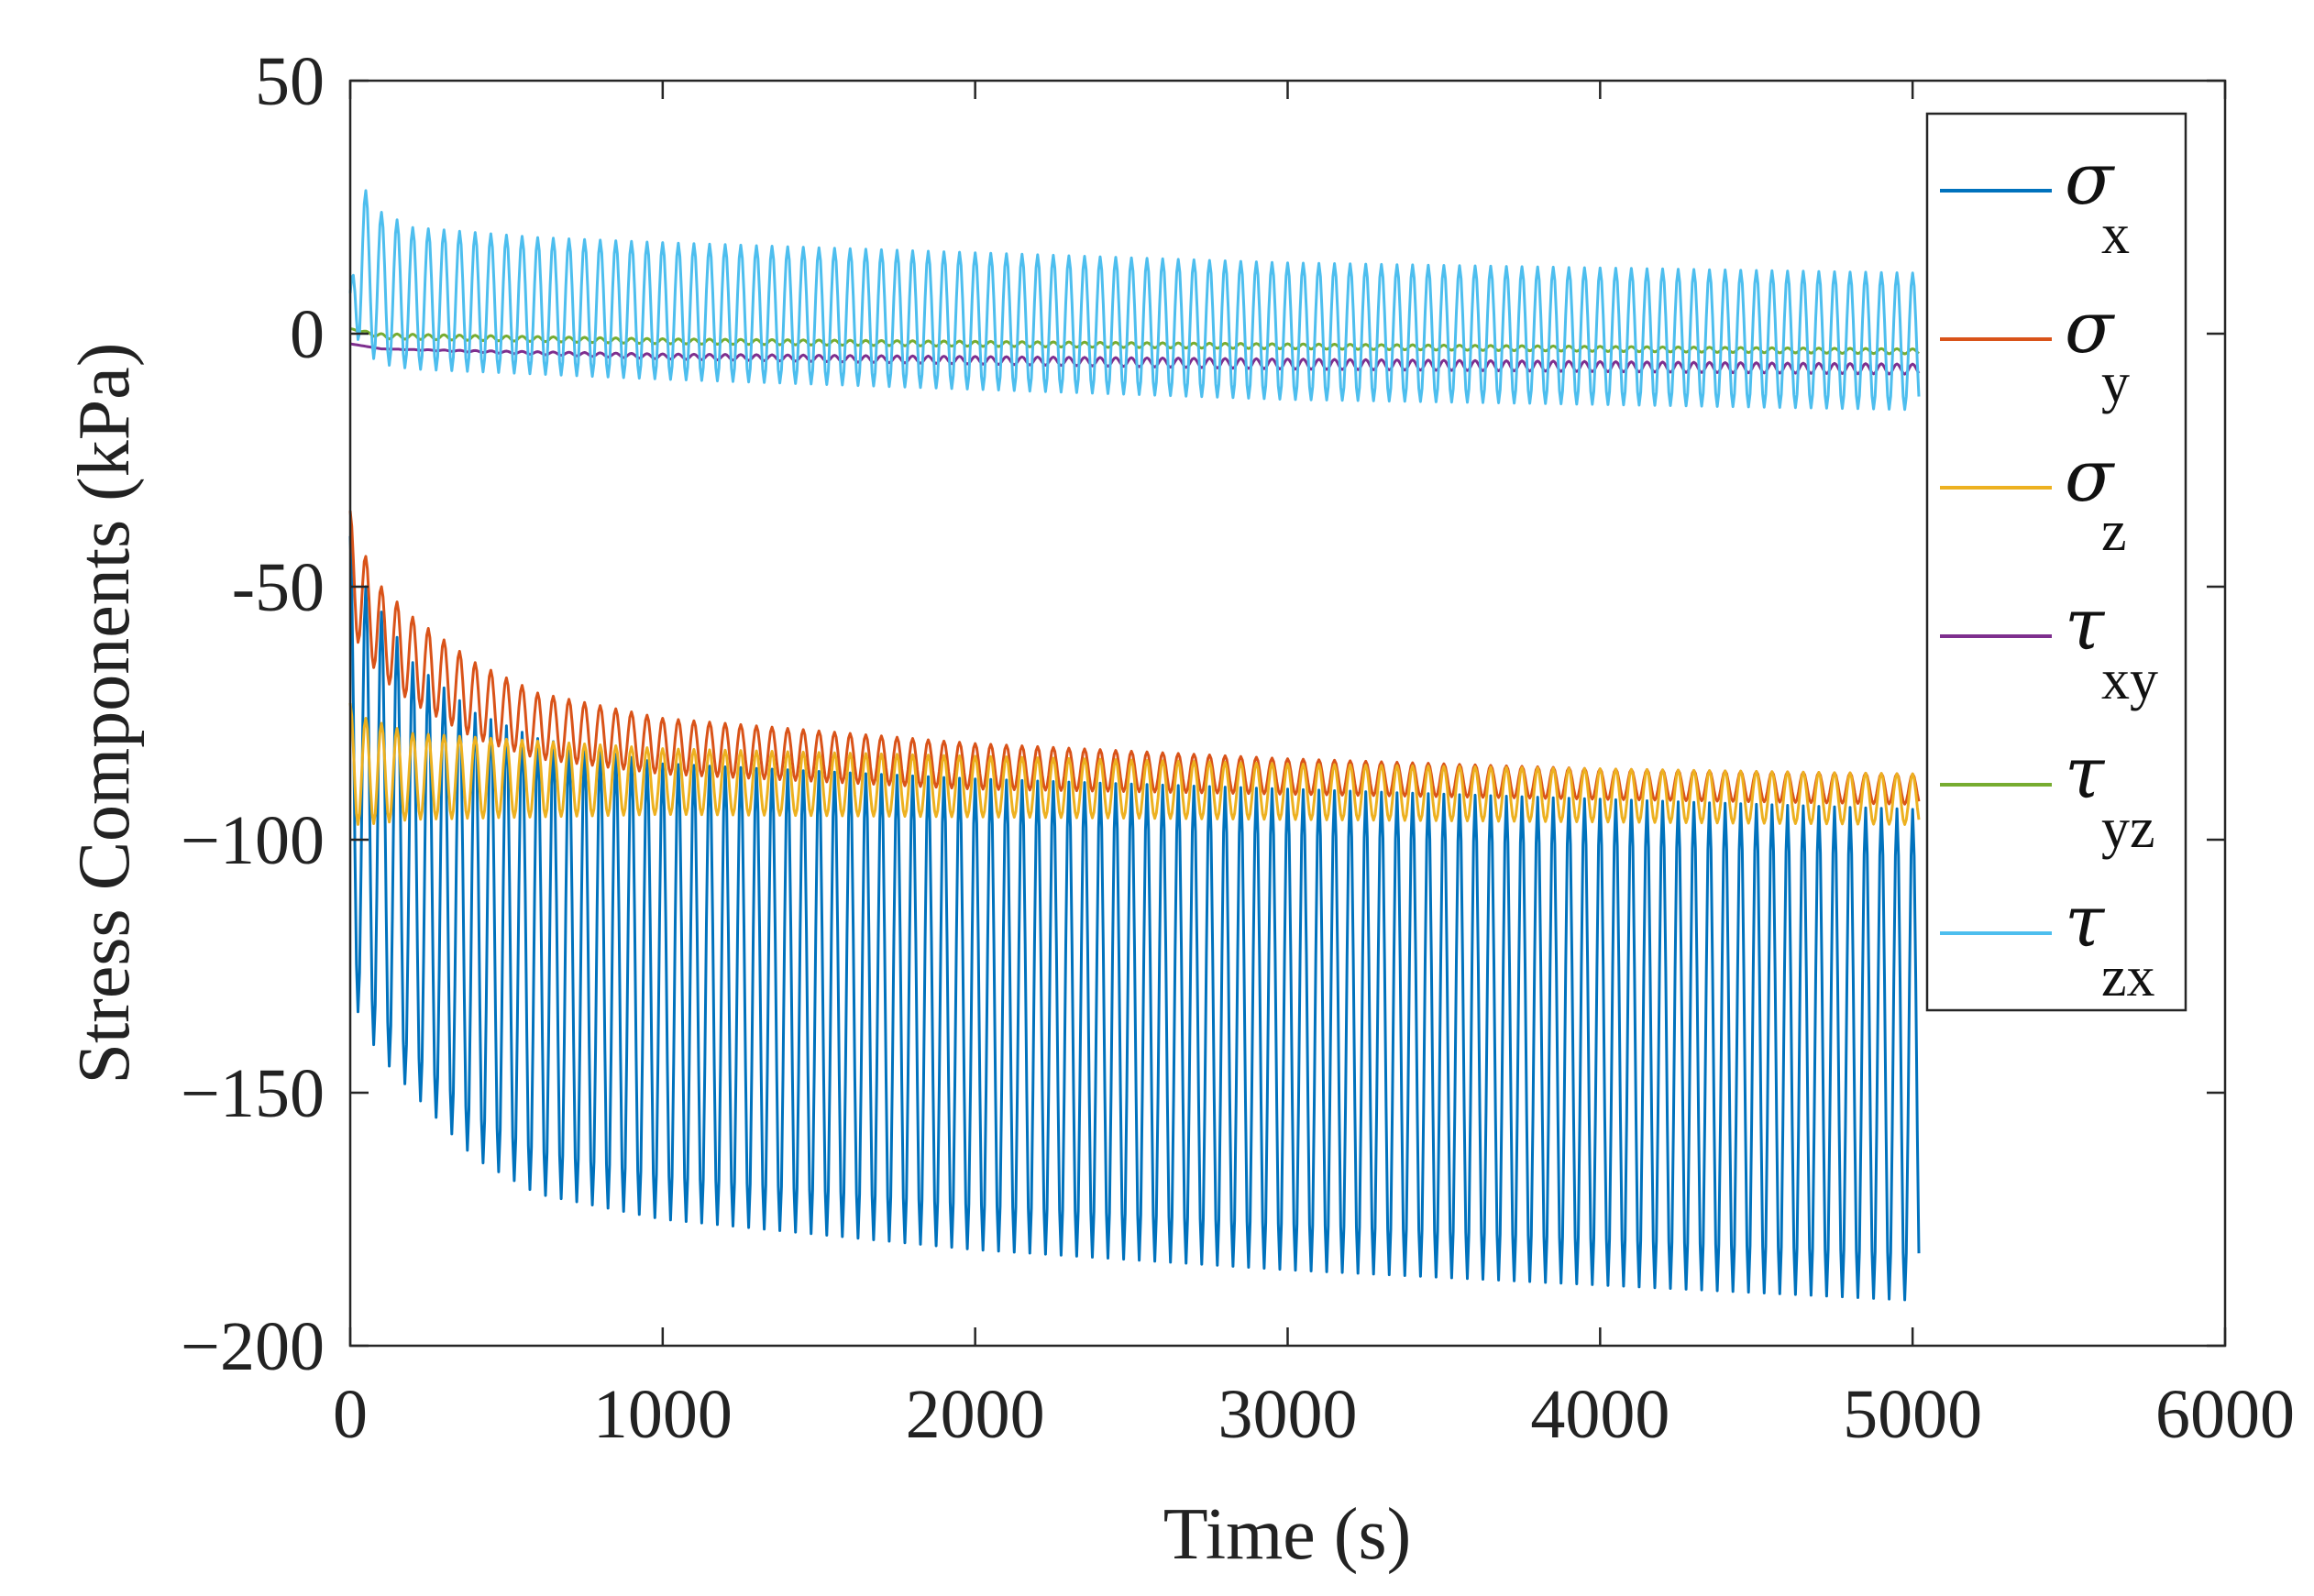 The image size is (2314, 1596). I want to click on y-tick-label: -50, so click(278, 587).